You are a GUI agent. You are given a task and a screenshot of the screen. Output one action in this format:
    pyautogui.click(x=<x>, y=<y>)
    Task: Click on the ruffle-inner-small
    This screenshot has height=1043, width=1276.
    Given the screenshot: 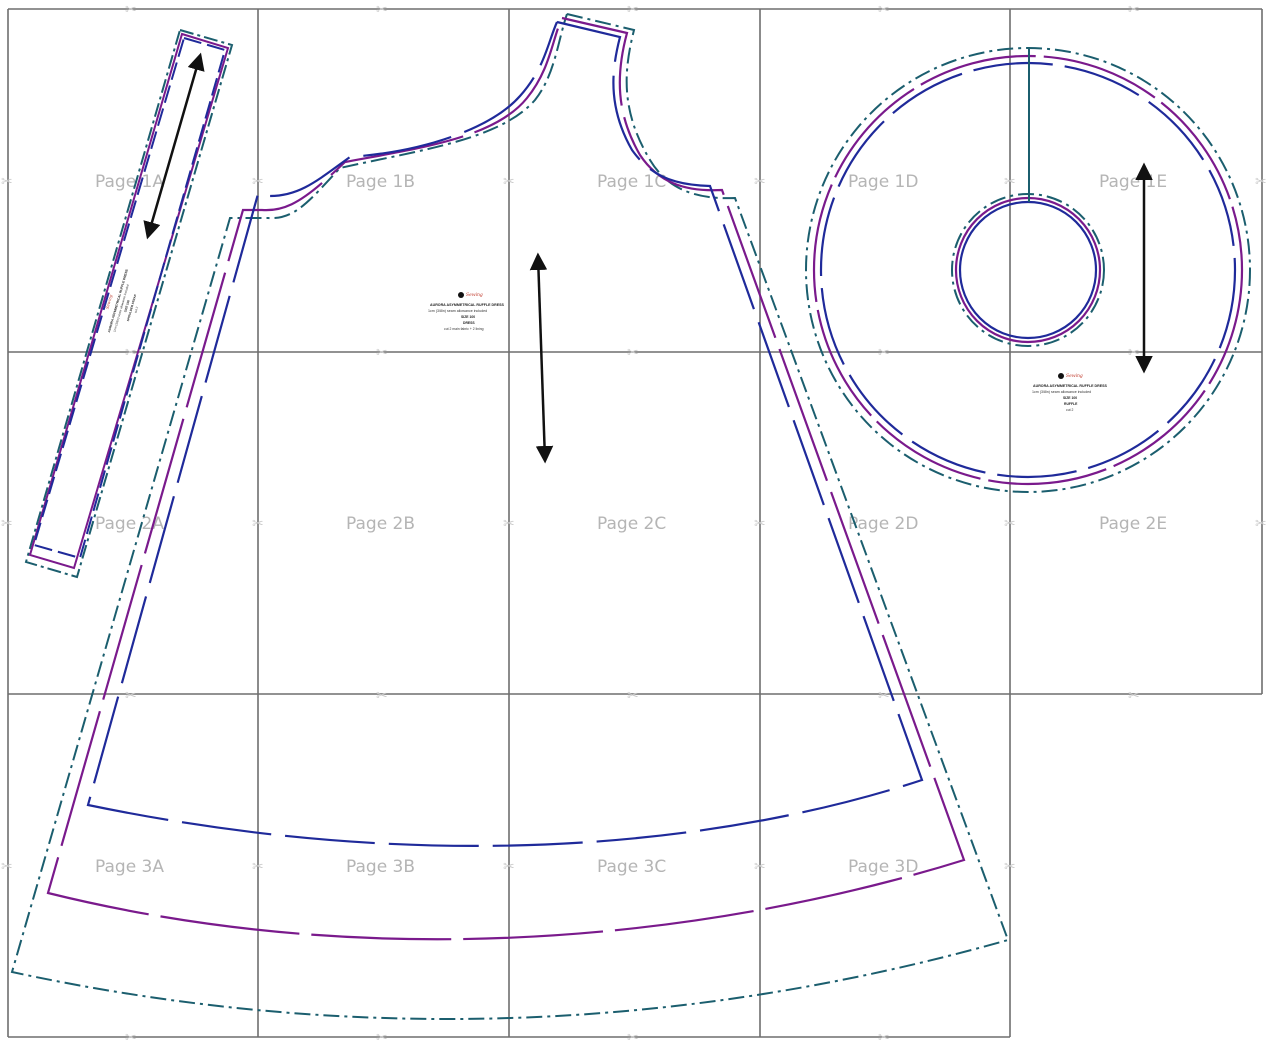 What is the action you would take?
    pyautogui.click(x=1028, y=270)
    